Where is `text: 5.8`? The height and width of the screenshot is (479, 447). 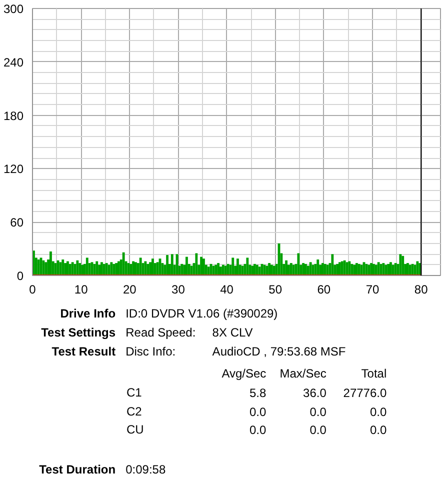
text: 5.8 is located at coordinates (257, 393).